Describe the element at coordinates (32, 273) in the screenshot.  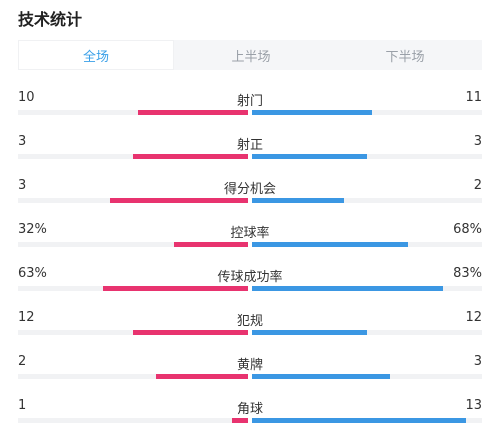
I see `home-value: 63%` at that location.